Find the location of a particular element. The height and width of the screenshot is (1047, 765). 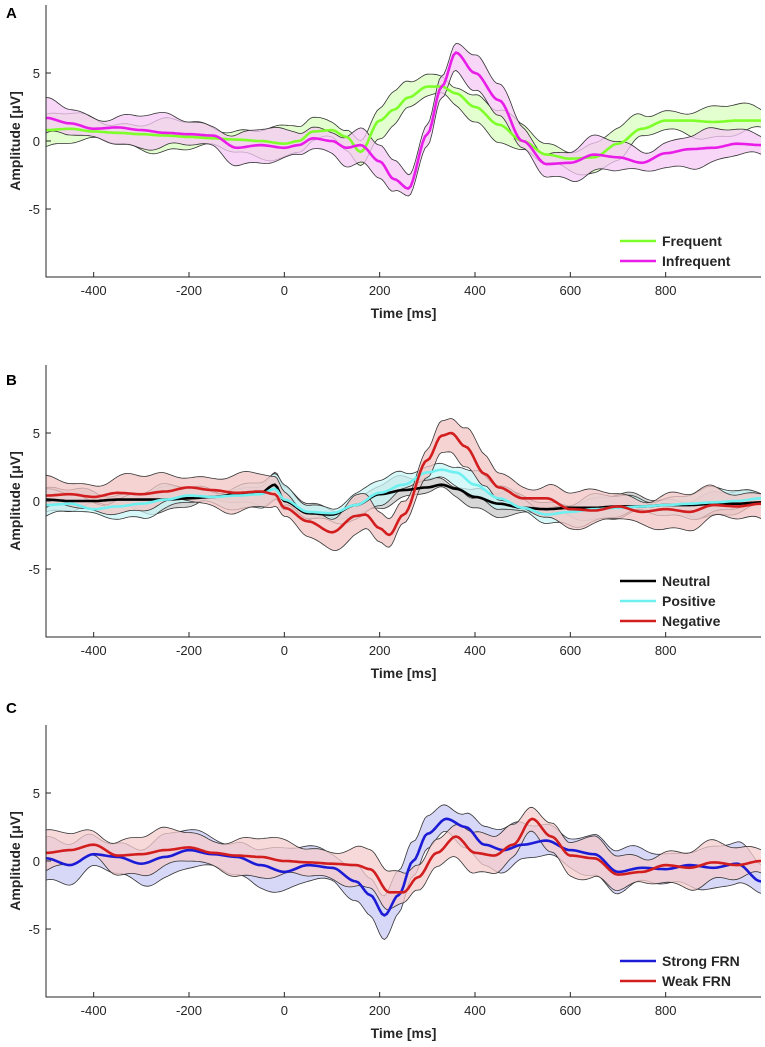

panel-letter: C is located at coordinates (11, 708).